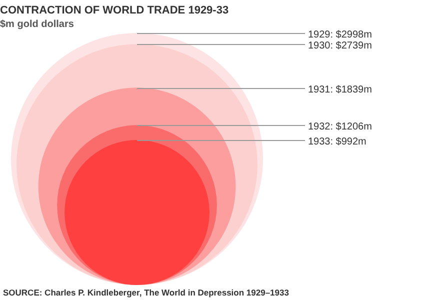 The width and height of the screenshot is (432, 300). I want to click on source-note: SOURCE: Charles P. Kindleberger, The World in Depression 1929–1933, so click(146, 292).